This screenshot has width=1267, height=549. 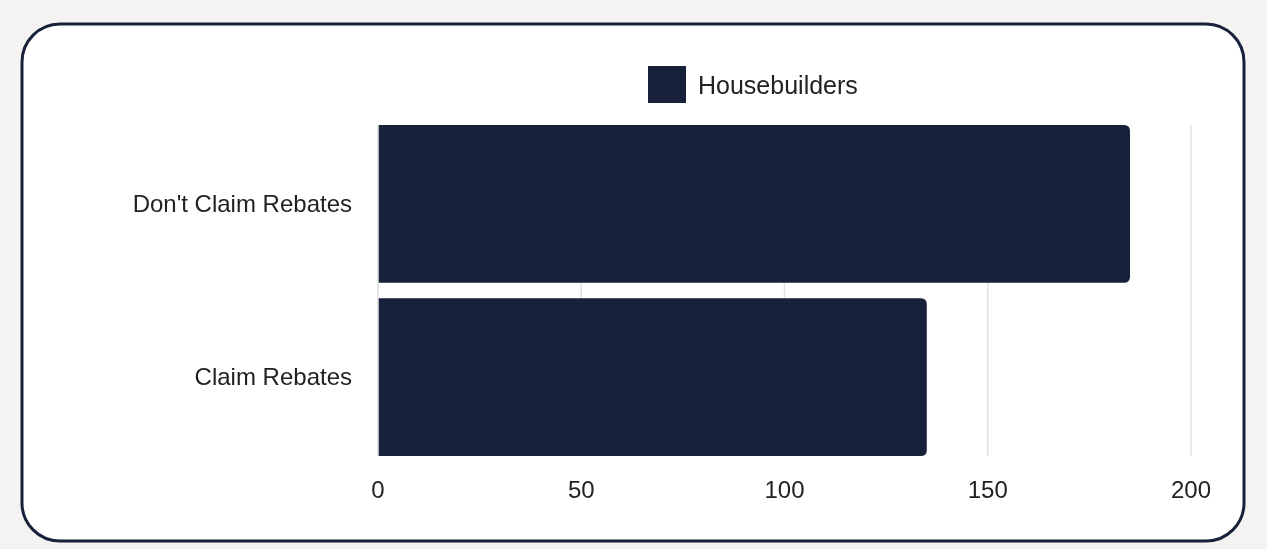 What do you see at coordinates (987, 489) in the screenshot?
I see `x-tick-label: 150` at bounding box center [987, 489].